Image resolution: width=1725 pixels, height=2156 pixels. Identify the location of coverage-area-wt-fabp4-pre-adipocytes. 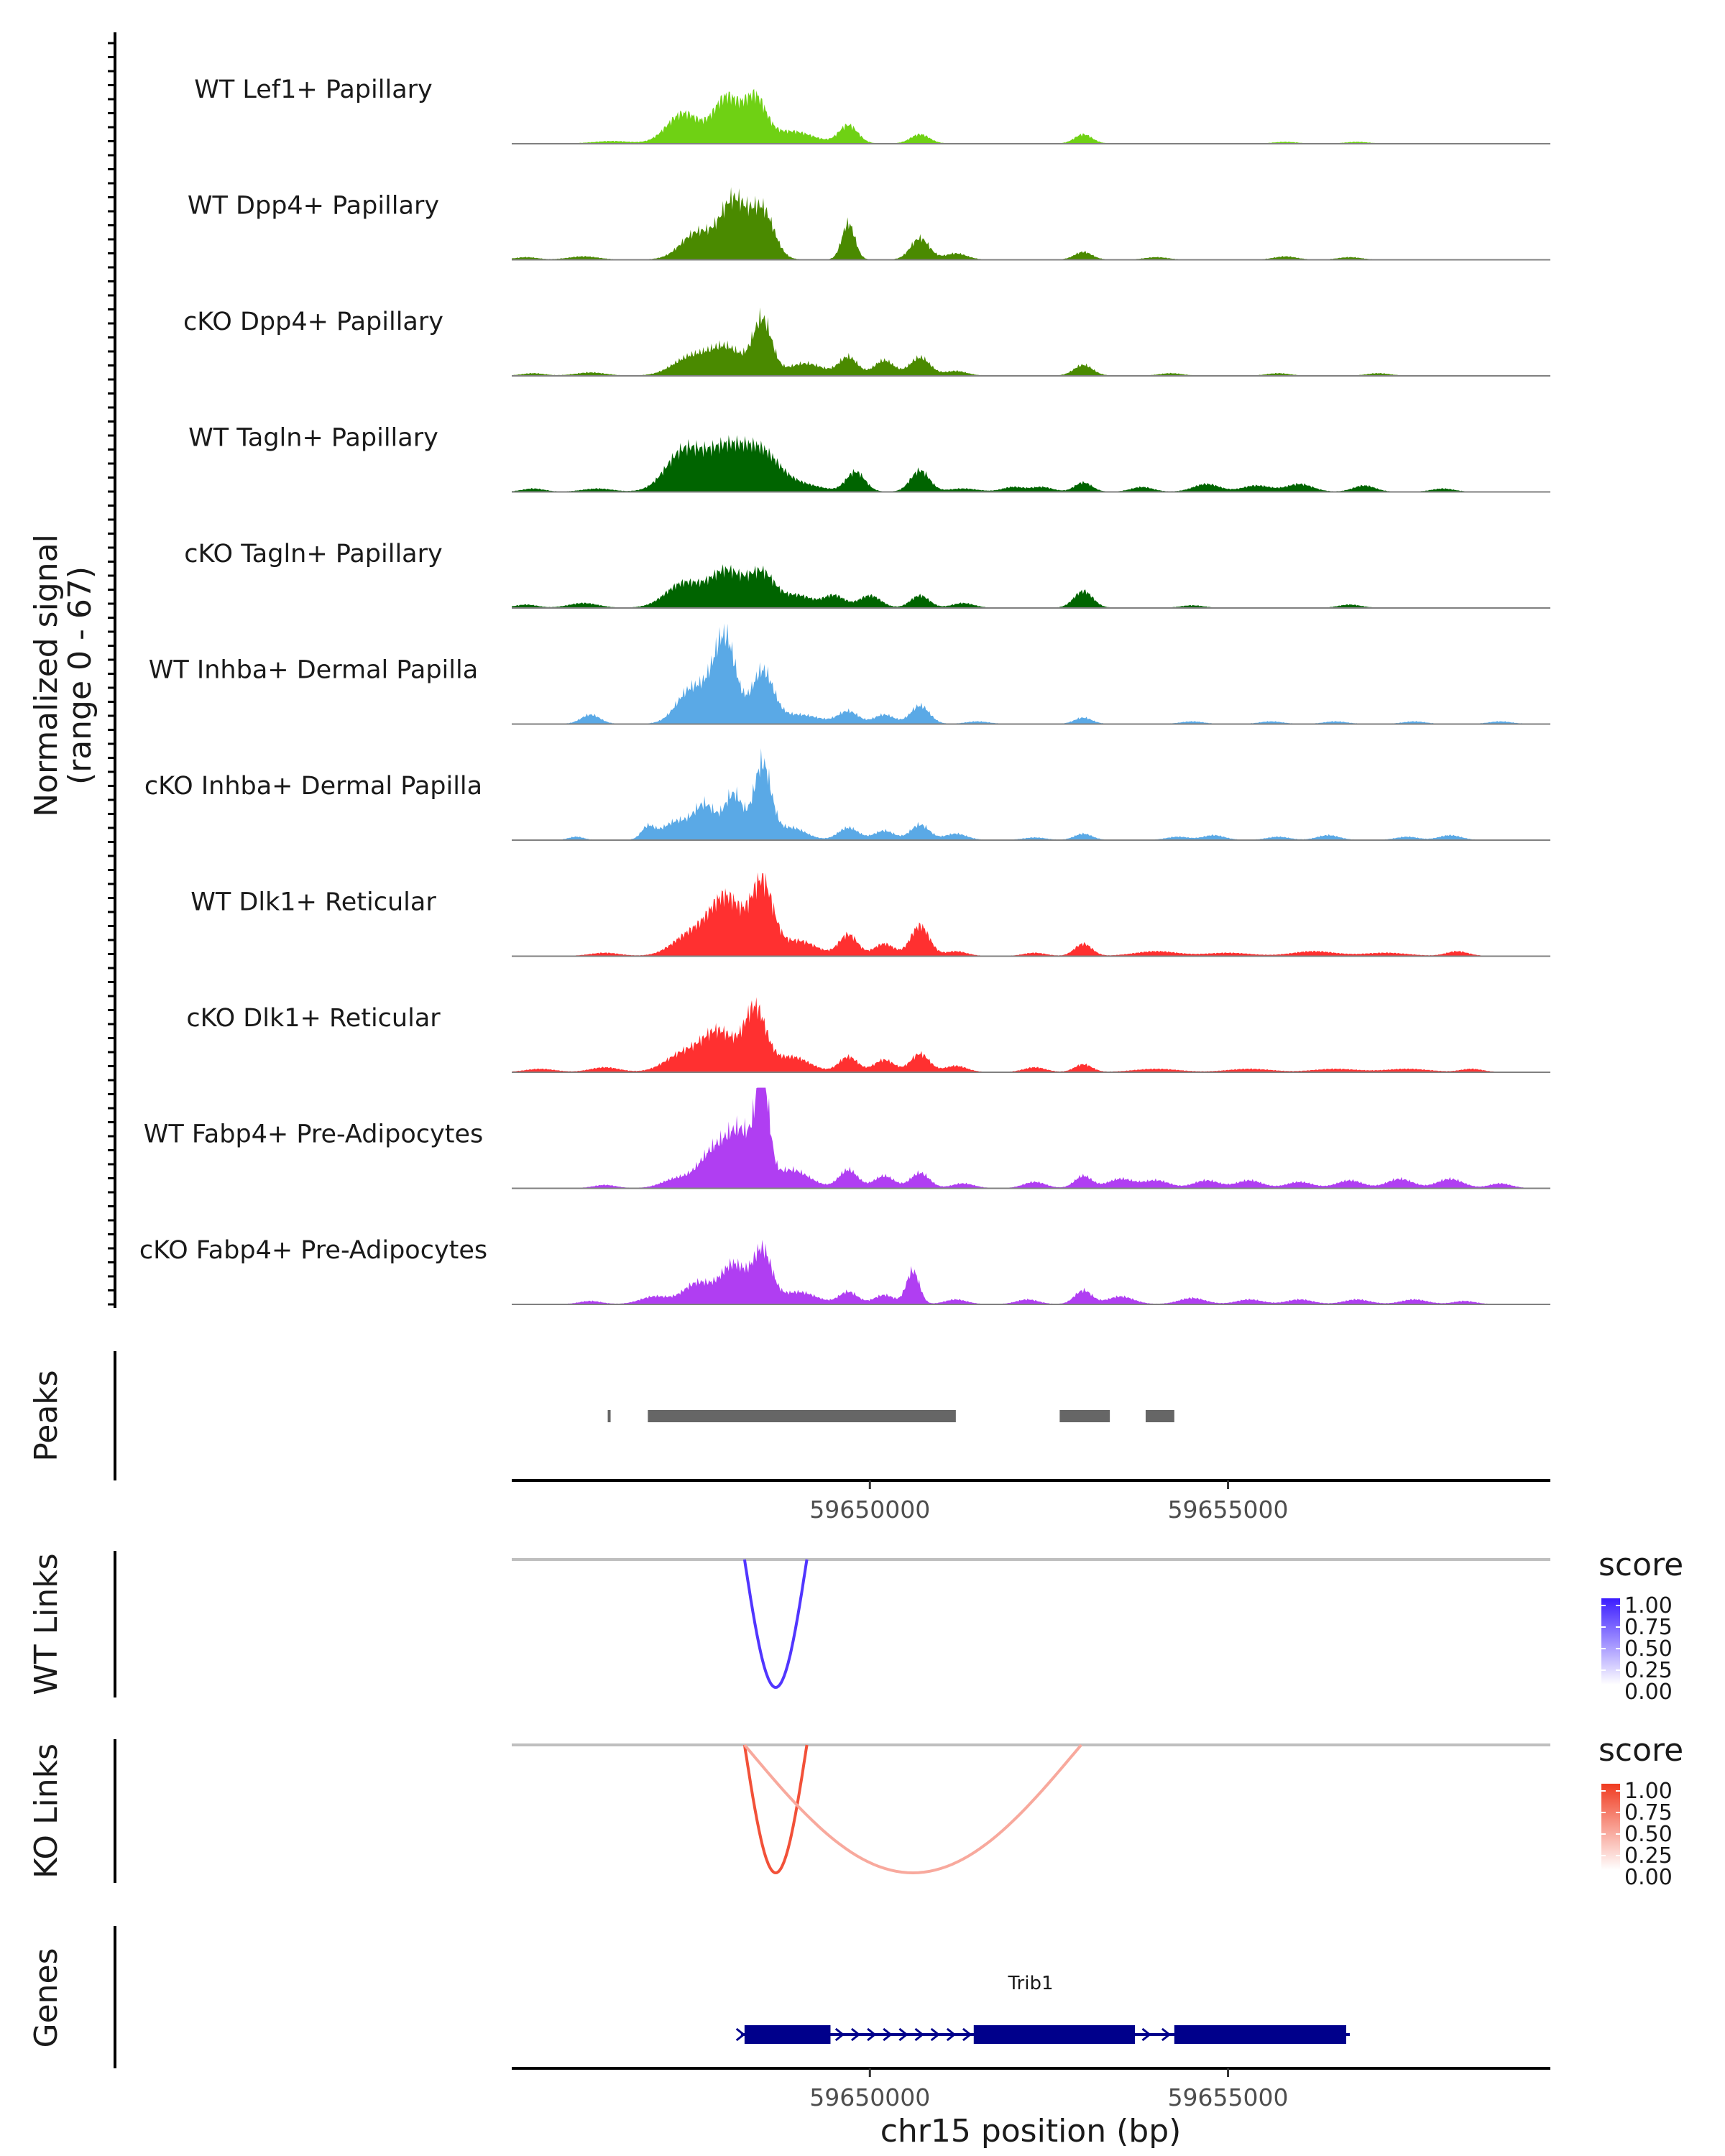
(1031, 1138).